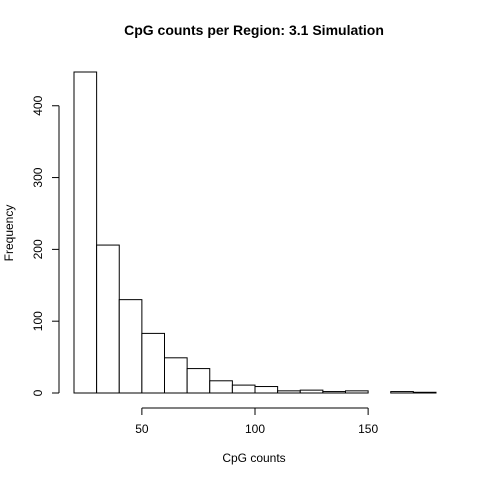 The width and height of the screenshot is (480, 480). Describe the element at coordinates (38, 177) in the screenshot. I see `y-tick-label: 300` at that location.